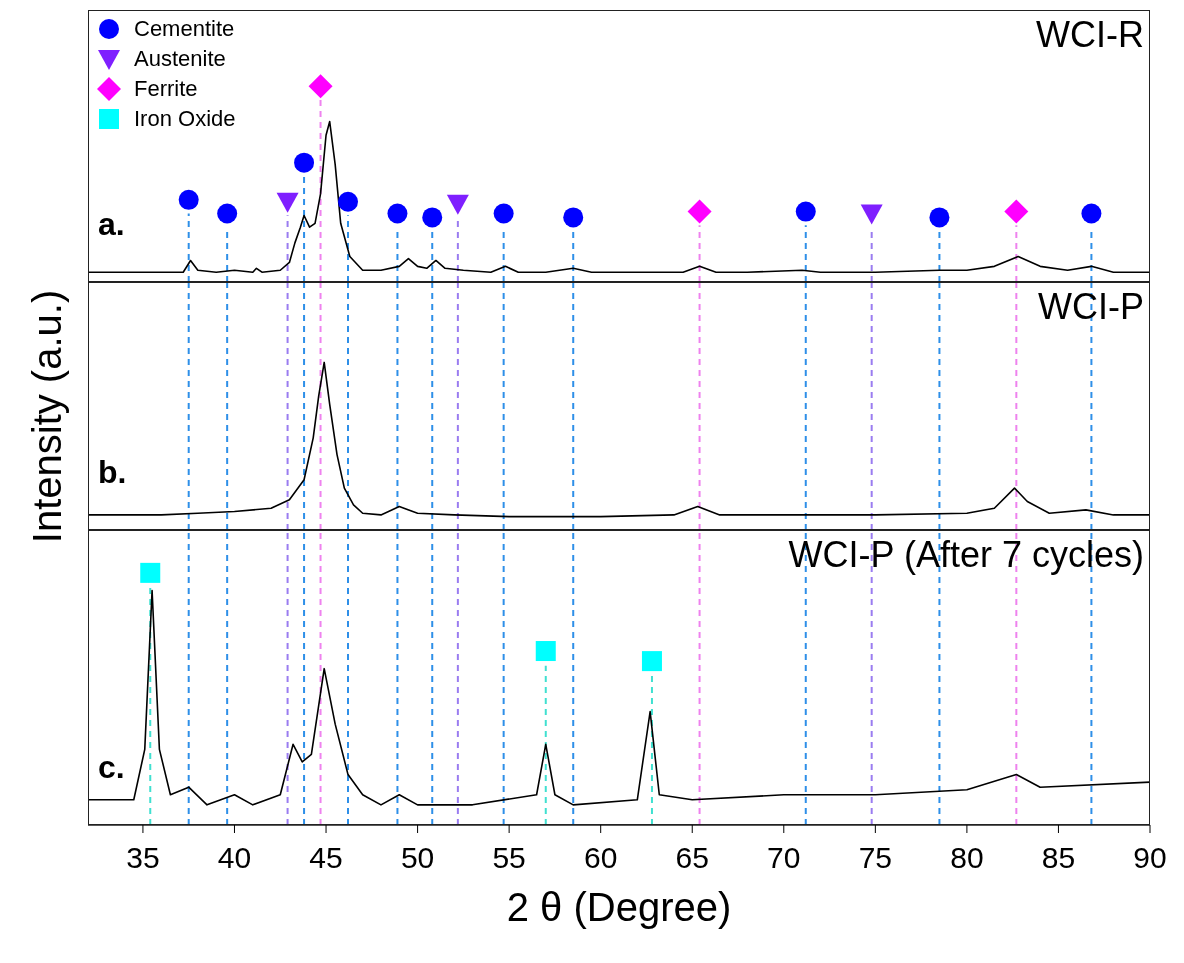  Describe the element at coordinates (1091, 307) in the screenshot. I see `text: WCI-P` at that location.